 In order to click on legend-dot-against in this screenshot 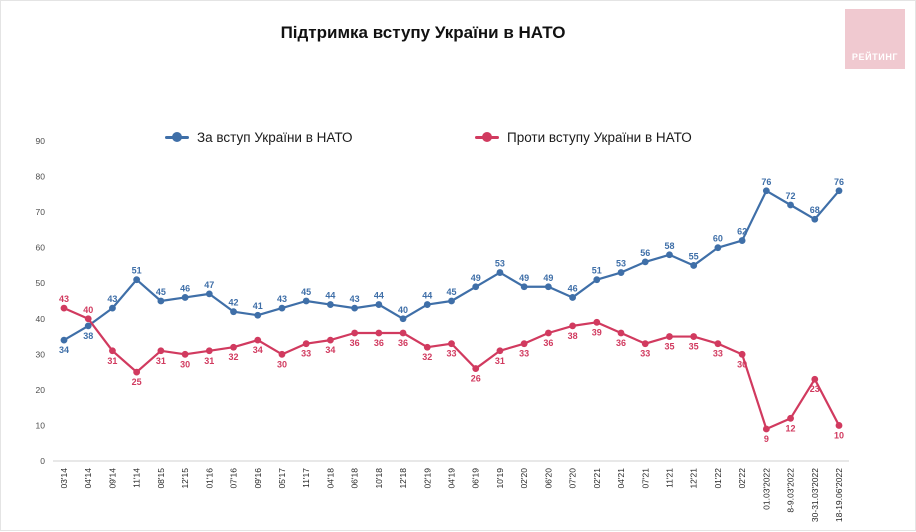, I will do `click(487, 137)`.